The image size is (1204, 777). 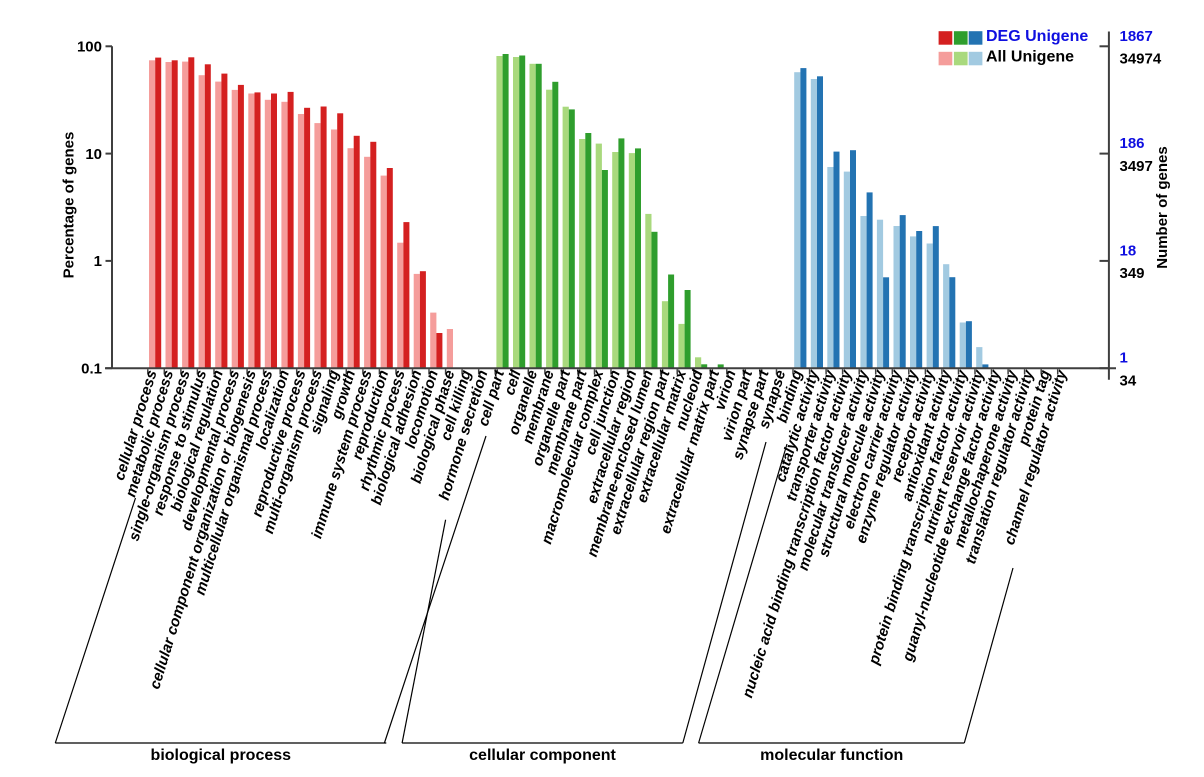 I want to click on svg-text: 3497, so click(x=1136, y=166).